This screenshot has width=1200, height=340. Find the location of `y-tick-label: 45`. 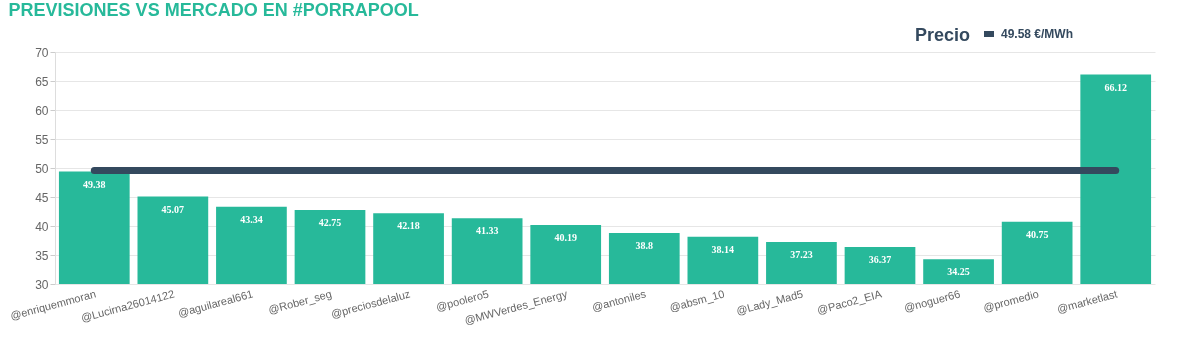

y-tick-label: 45 is located at coordinates (42, 197).